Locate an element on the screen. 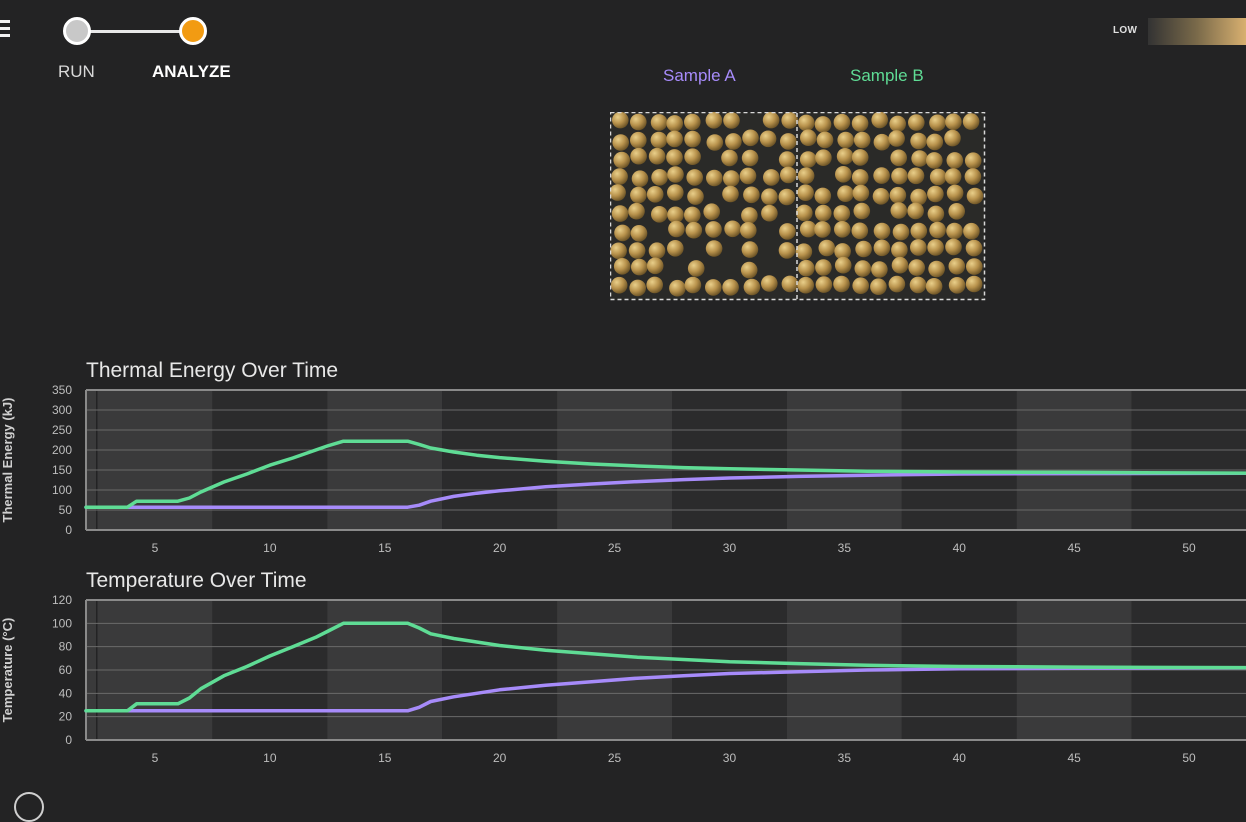 The height and width of the screenshot is (822, 1246). particle-simulation is located at coordinates (798, 206).